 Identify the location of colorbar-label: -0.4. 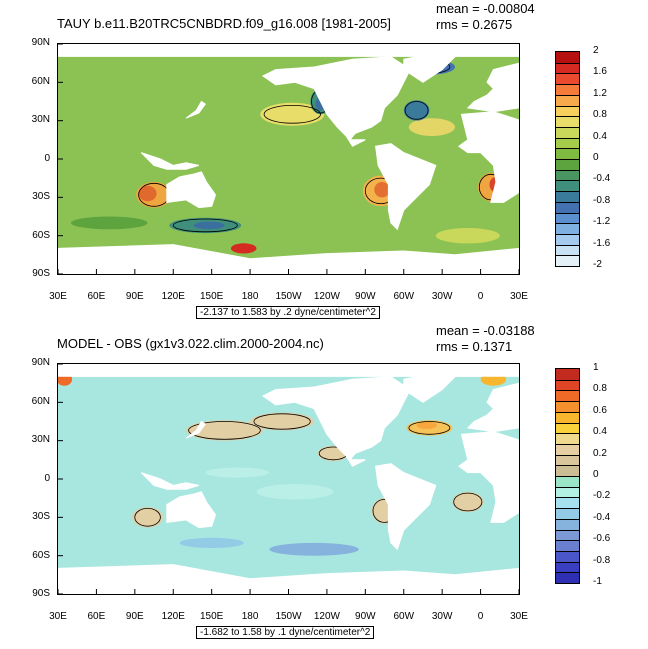
(602, 517).